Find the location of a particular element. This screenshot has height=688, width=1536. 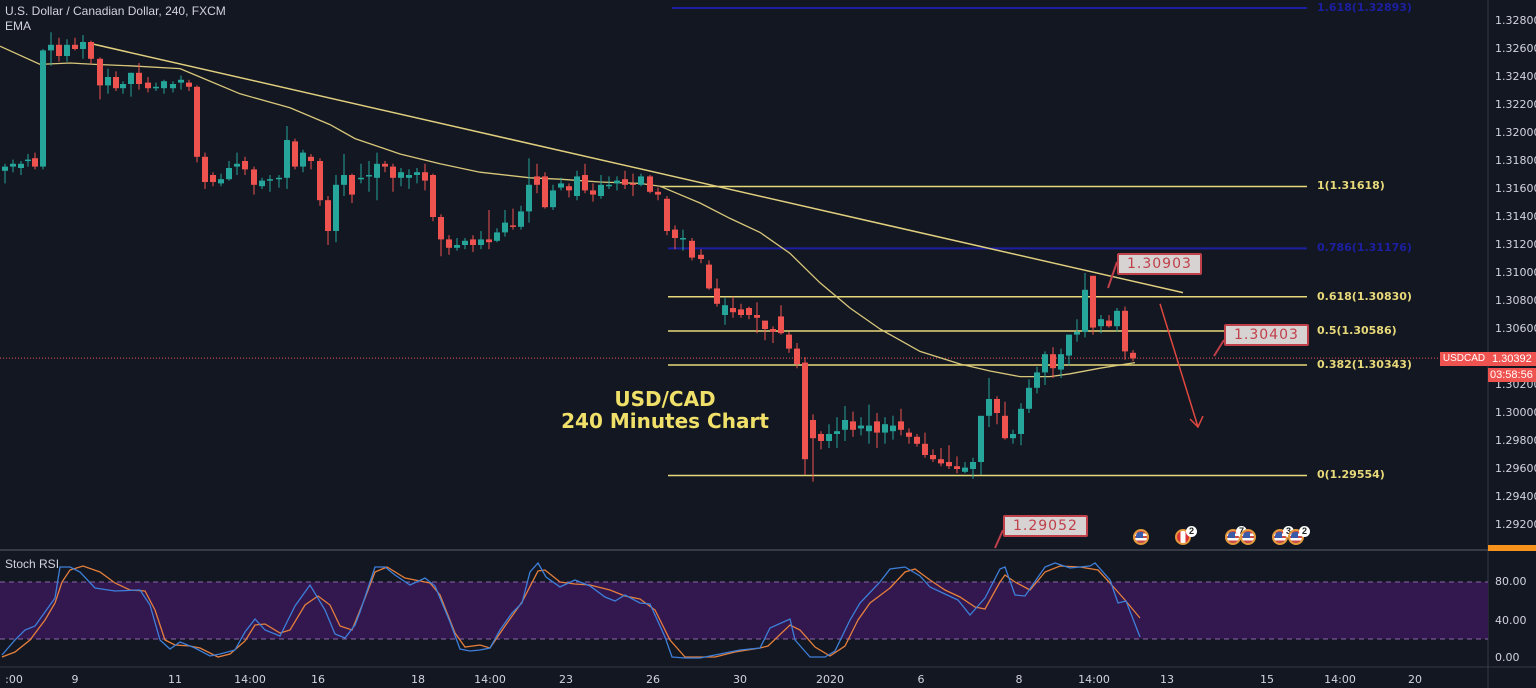

price-callout: 1.30403 is located at coordinates (1266, 335).